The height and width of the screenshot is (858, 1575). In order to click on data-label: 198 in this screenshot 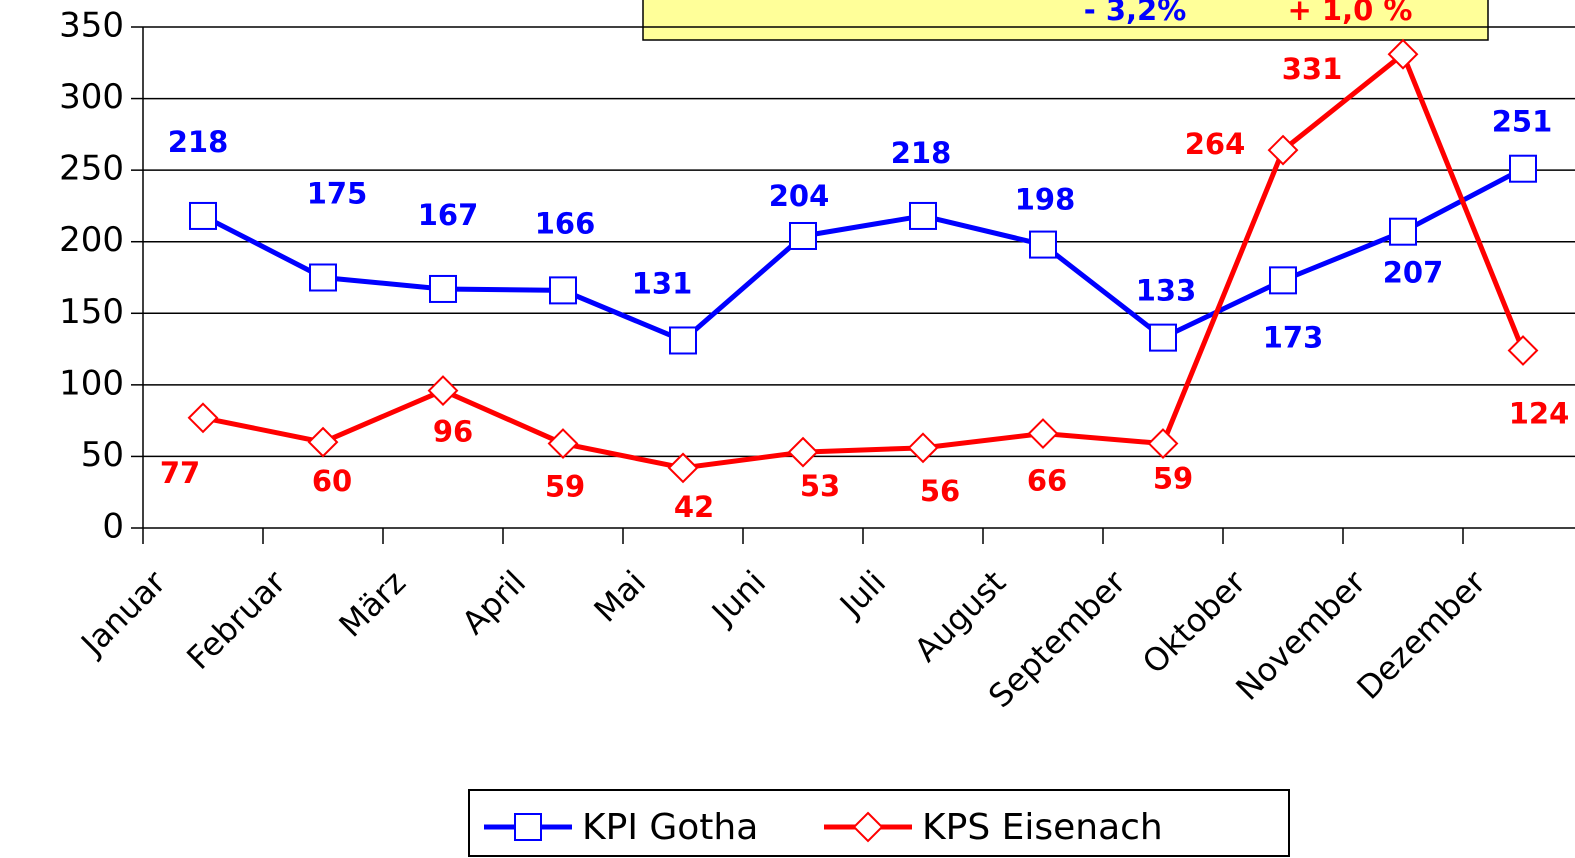, I will do `click(1045, 200)`.